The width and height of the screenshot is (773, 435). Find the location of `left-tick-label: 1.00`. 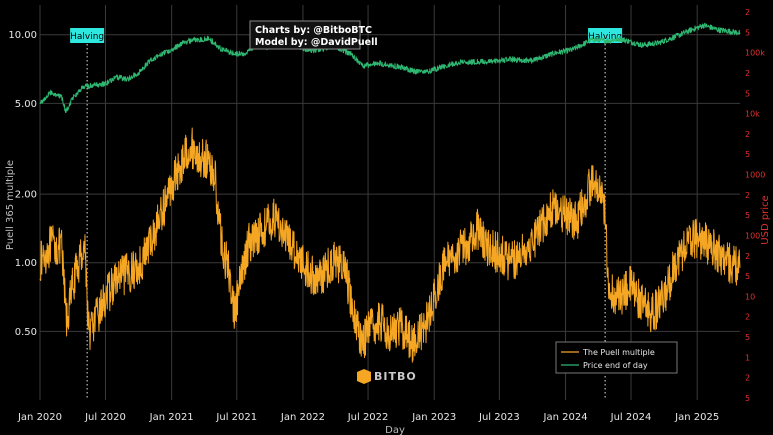

left-tick-label: 1.00 is located at coordinates (26, 263).